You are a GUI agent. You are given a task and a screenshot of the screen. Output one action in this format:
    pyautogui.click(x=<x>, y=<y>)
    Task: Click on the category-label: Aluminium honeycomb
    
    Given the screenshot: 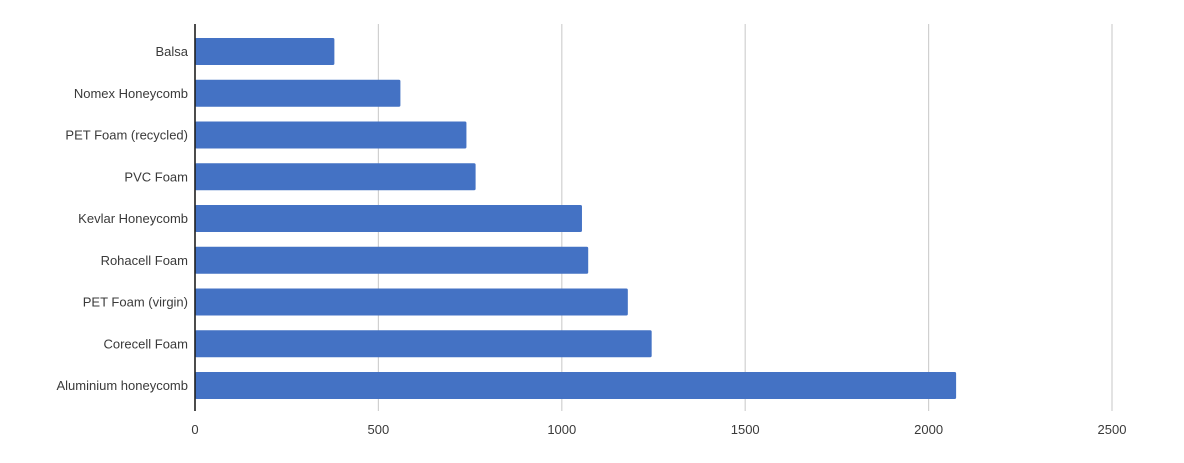 What is the action you would take?
    pyautogui.click(x=122, y=385)
    